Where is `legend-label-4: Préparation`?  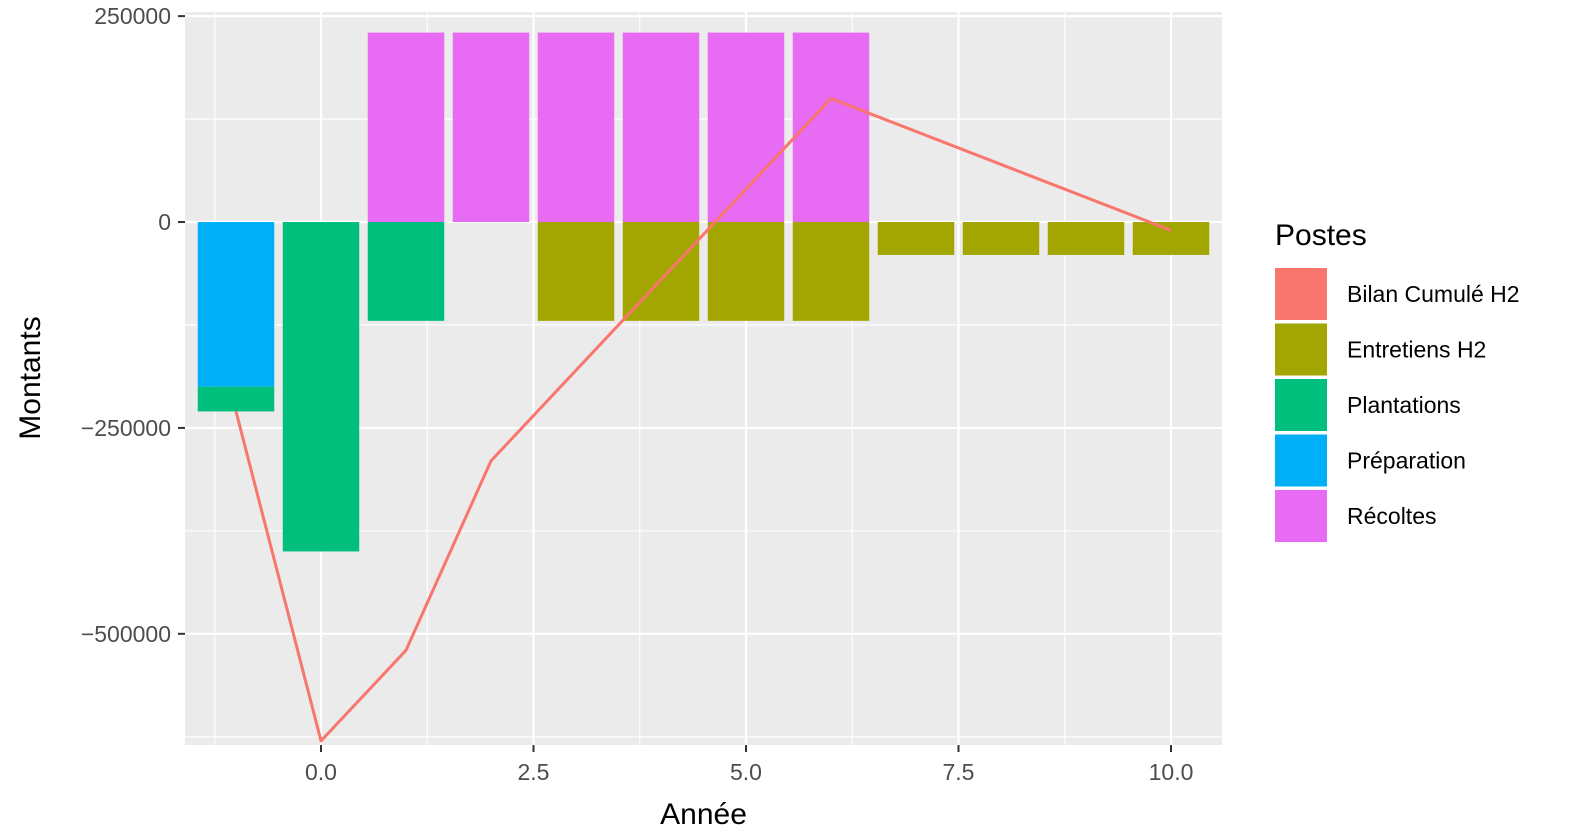 legend-label-4: Préparation is located at coordinates (1406, 461).